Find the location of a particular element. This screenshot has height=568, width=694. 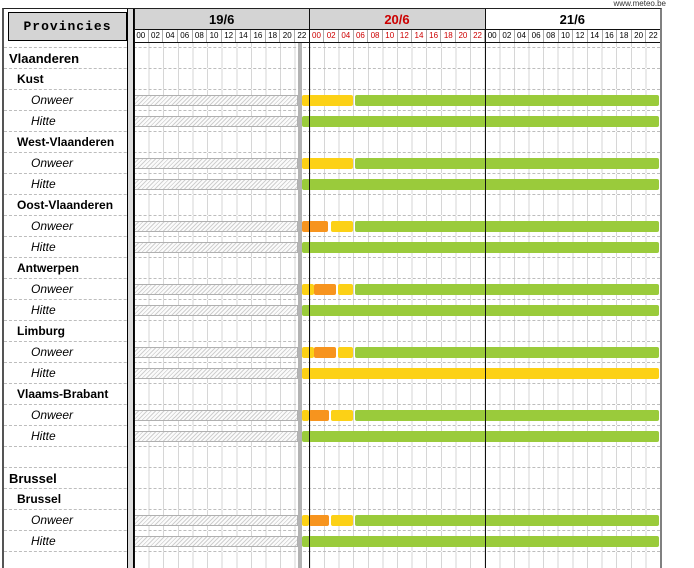

row-spacer-top is located at coordinates (332, 45).